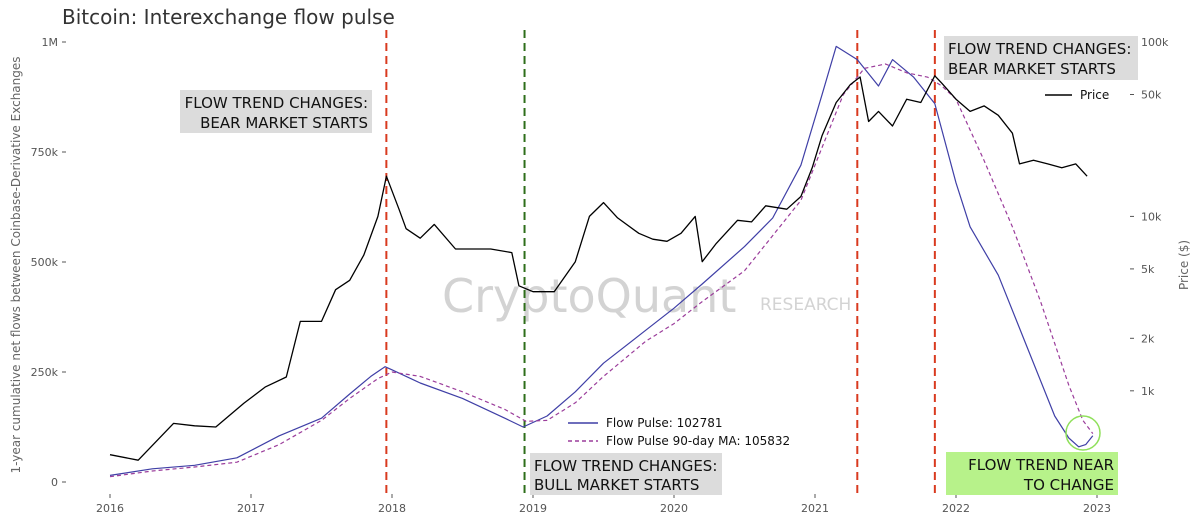 The image size is (1200, 524). What do you see at coordinates (698, 441) in the screenshot?
I see `flow-legend-label-1: Flow Pulse 90-day MA: 105832` at bounding box center [698, 441].